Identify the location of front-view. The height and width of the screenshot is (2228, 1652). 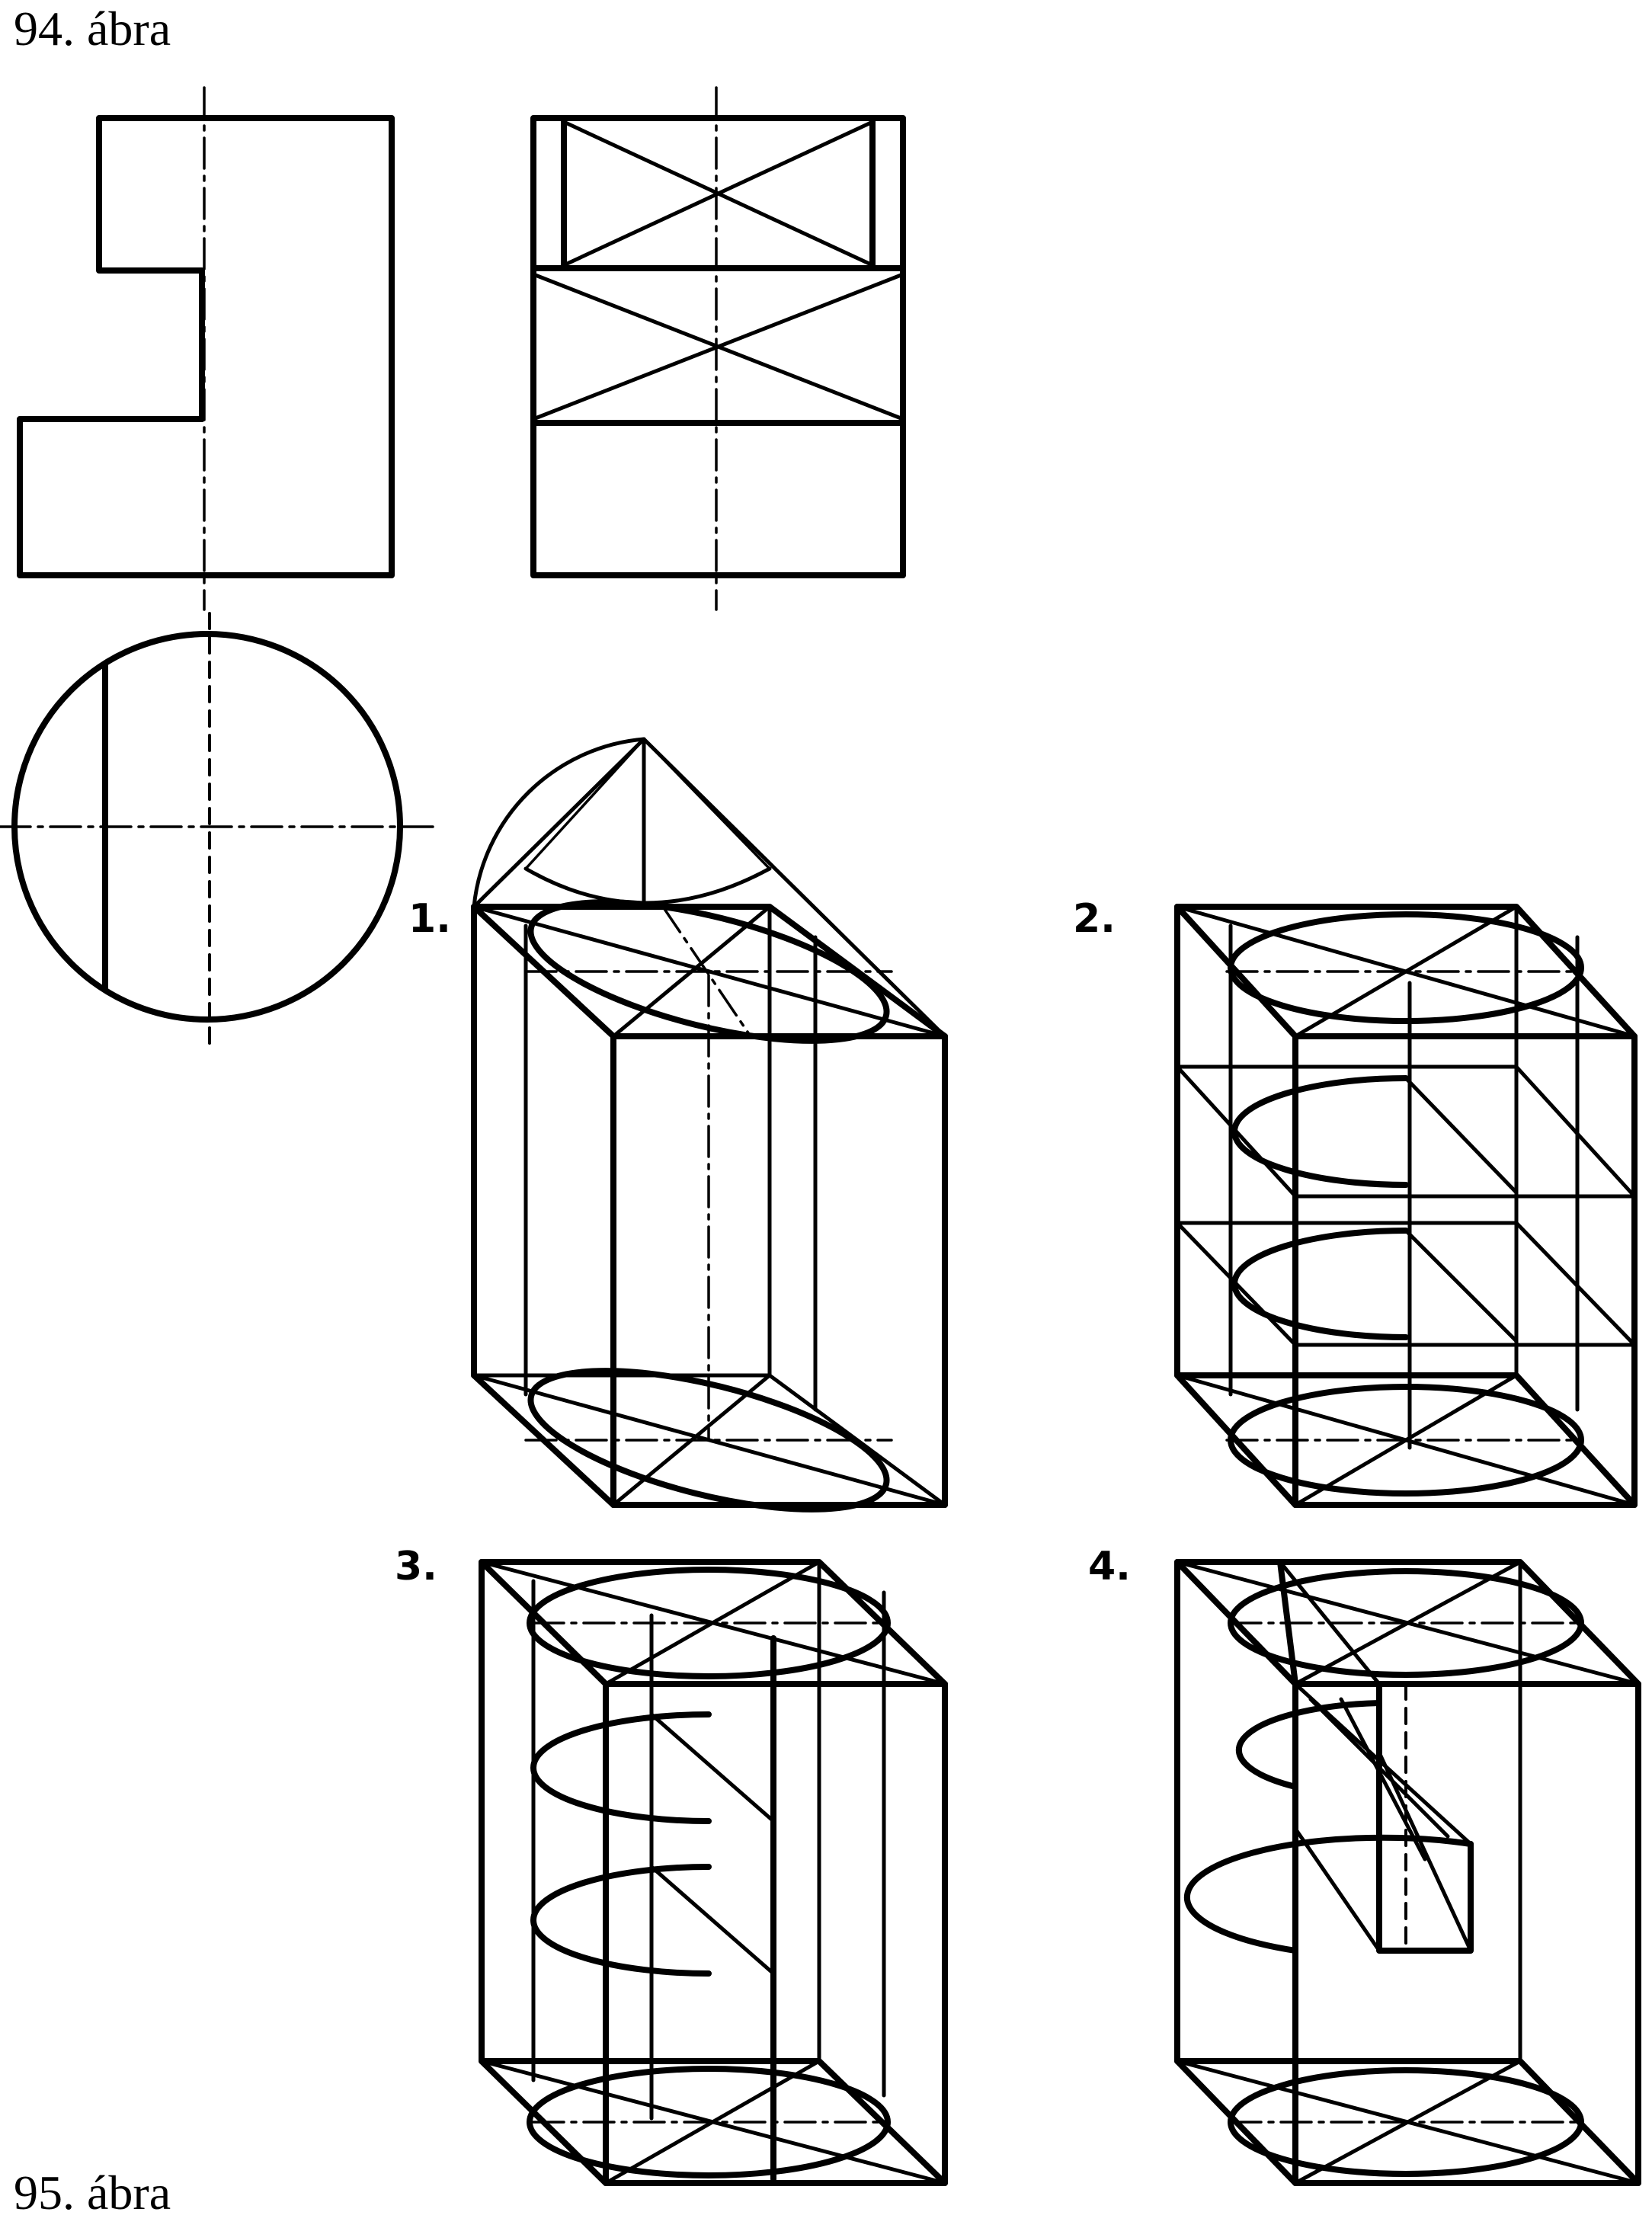
(206, 348).